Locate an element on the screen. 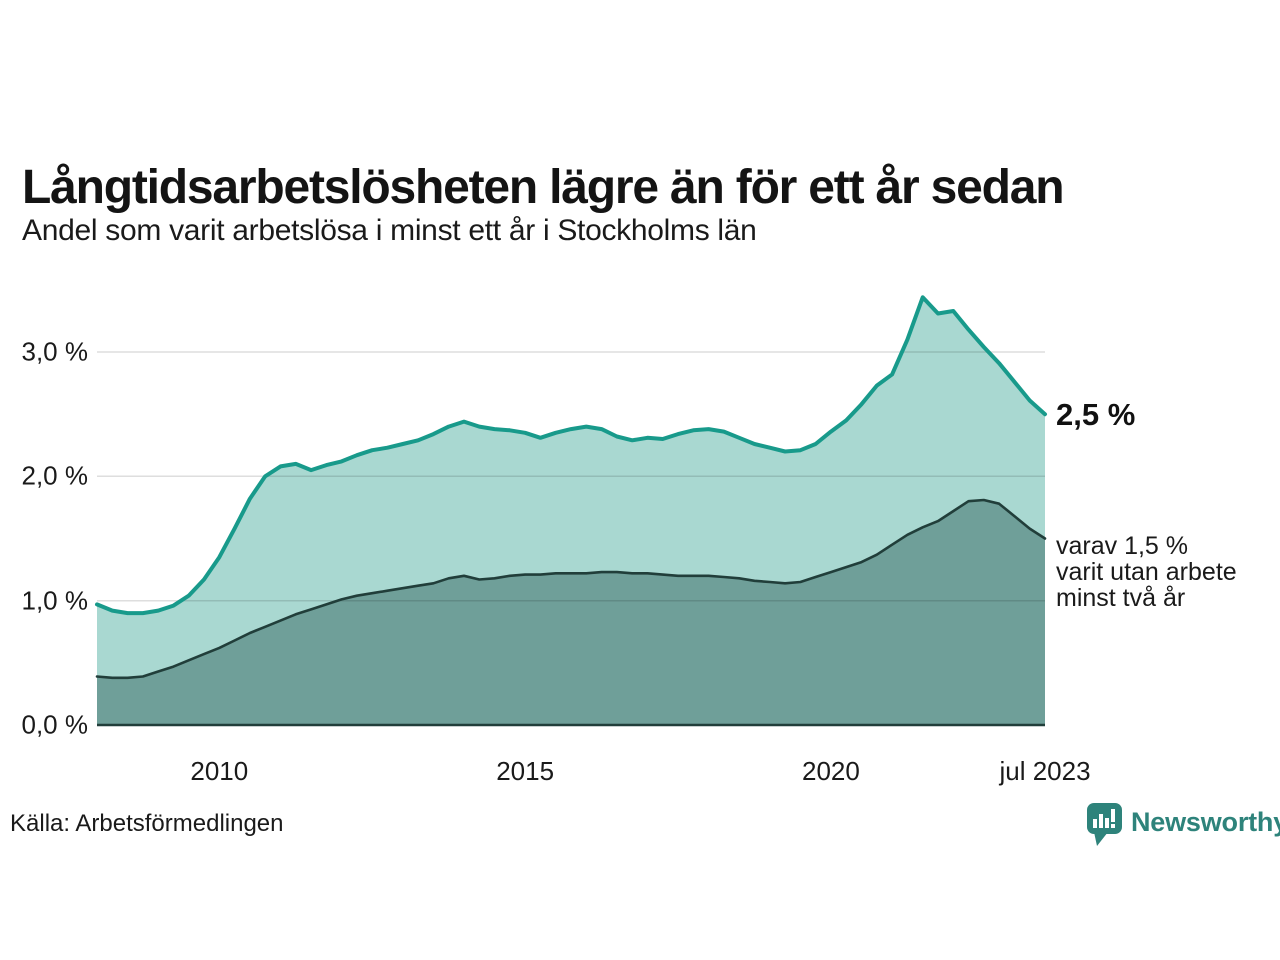 The width and height of the screenshot is (1280, 960). newsworthy-logo-text: Newsworthy is located at coordinates (1205, 822).